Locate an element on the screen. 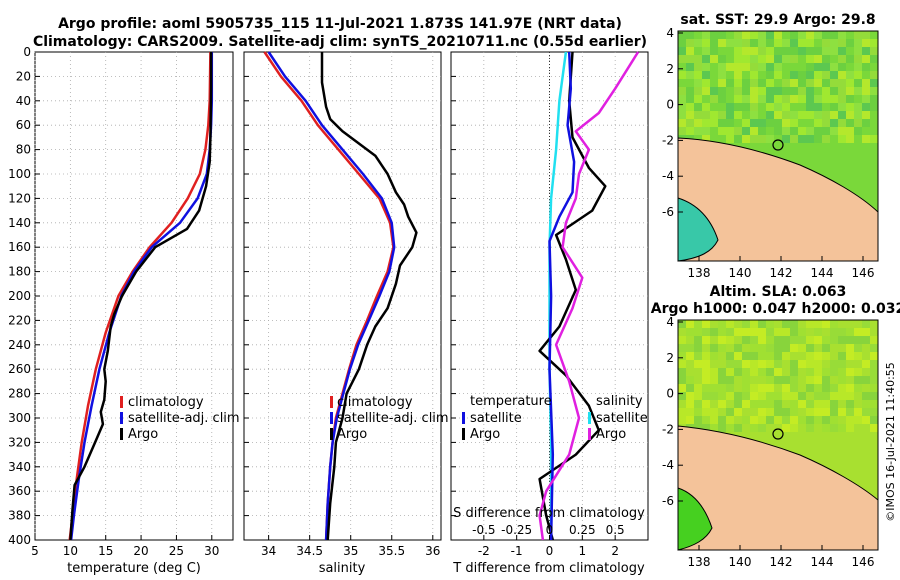  sst-ticks-xtick-label: 138 is located at coordinates (699, 273).